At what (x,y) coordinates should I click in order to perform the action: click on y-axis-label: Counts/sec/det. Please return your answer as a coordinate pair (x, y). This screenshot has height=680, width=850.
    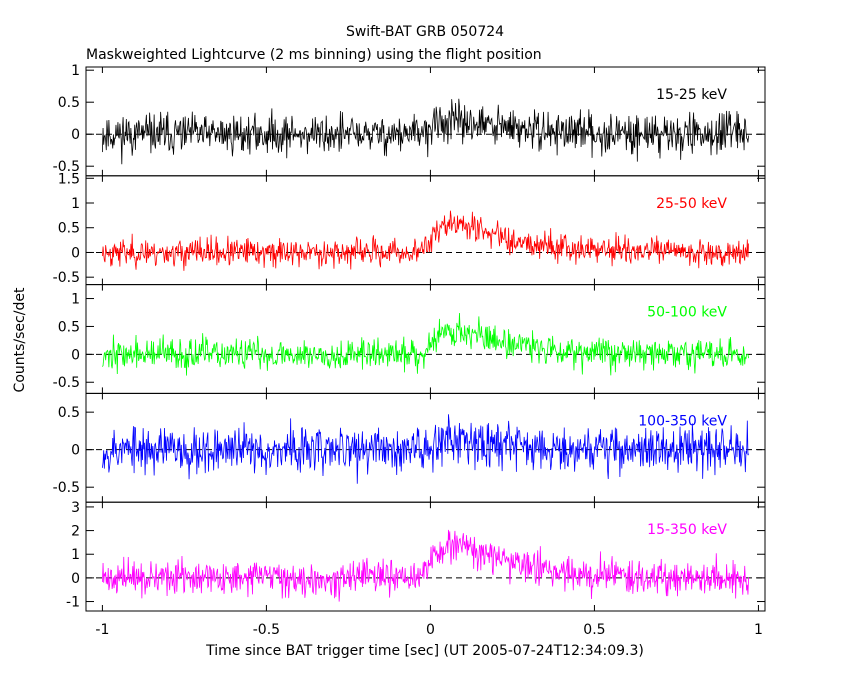
    Looking at the image, I should click on (20, 339).